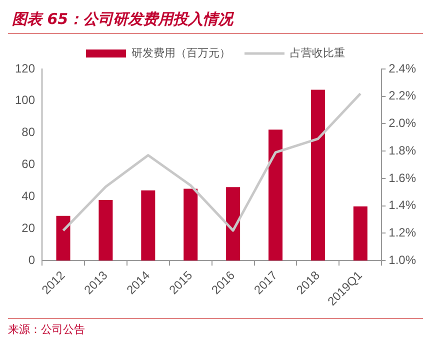 This screenshot has width=431, height=344. I want to click on y2-tick-label: 1.4%, so click(402, 205).